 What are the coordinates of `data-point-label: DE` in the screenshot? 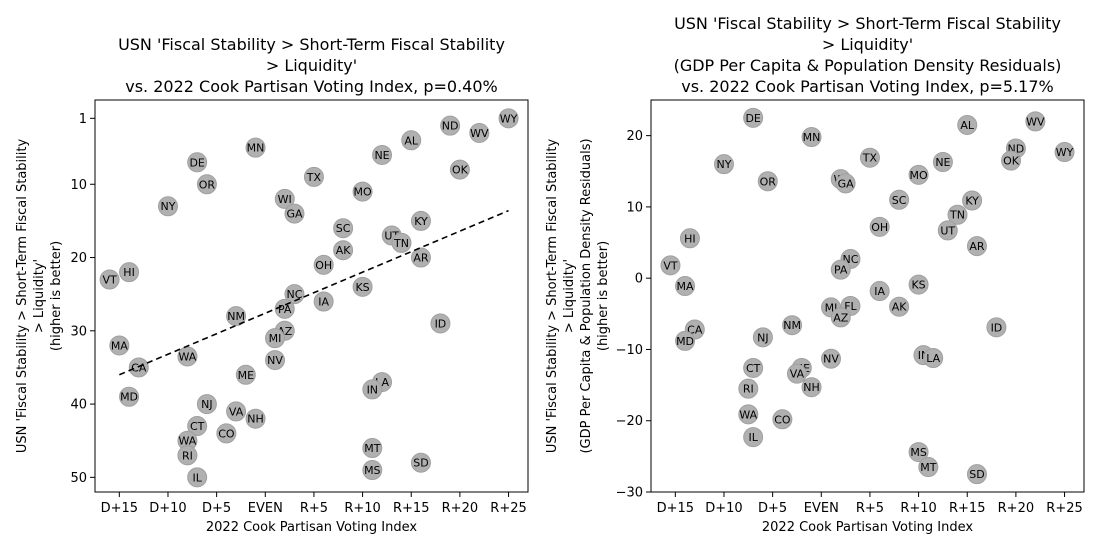 It's located at (196, 162).